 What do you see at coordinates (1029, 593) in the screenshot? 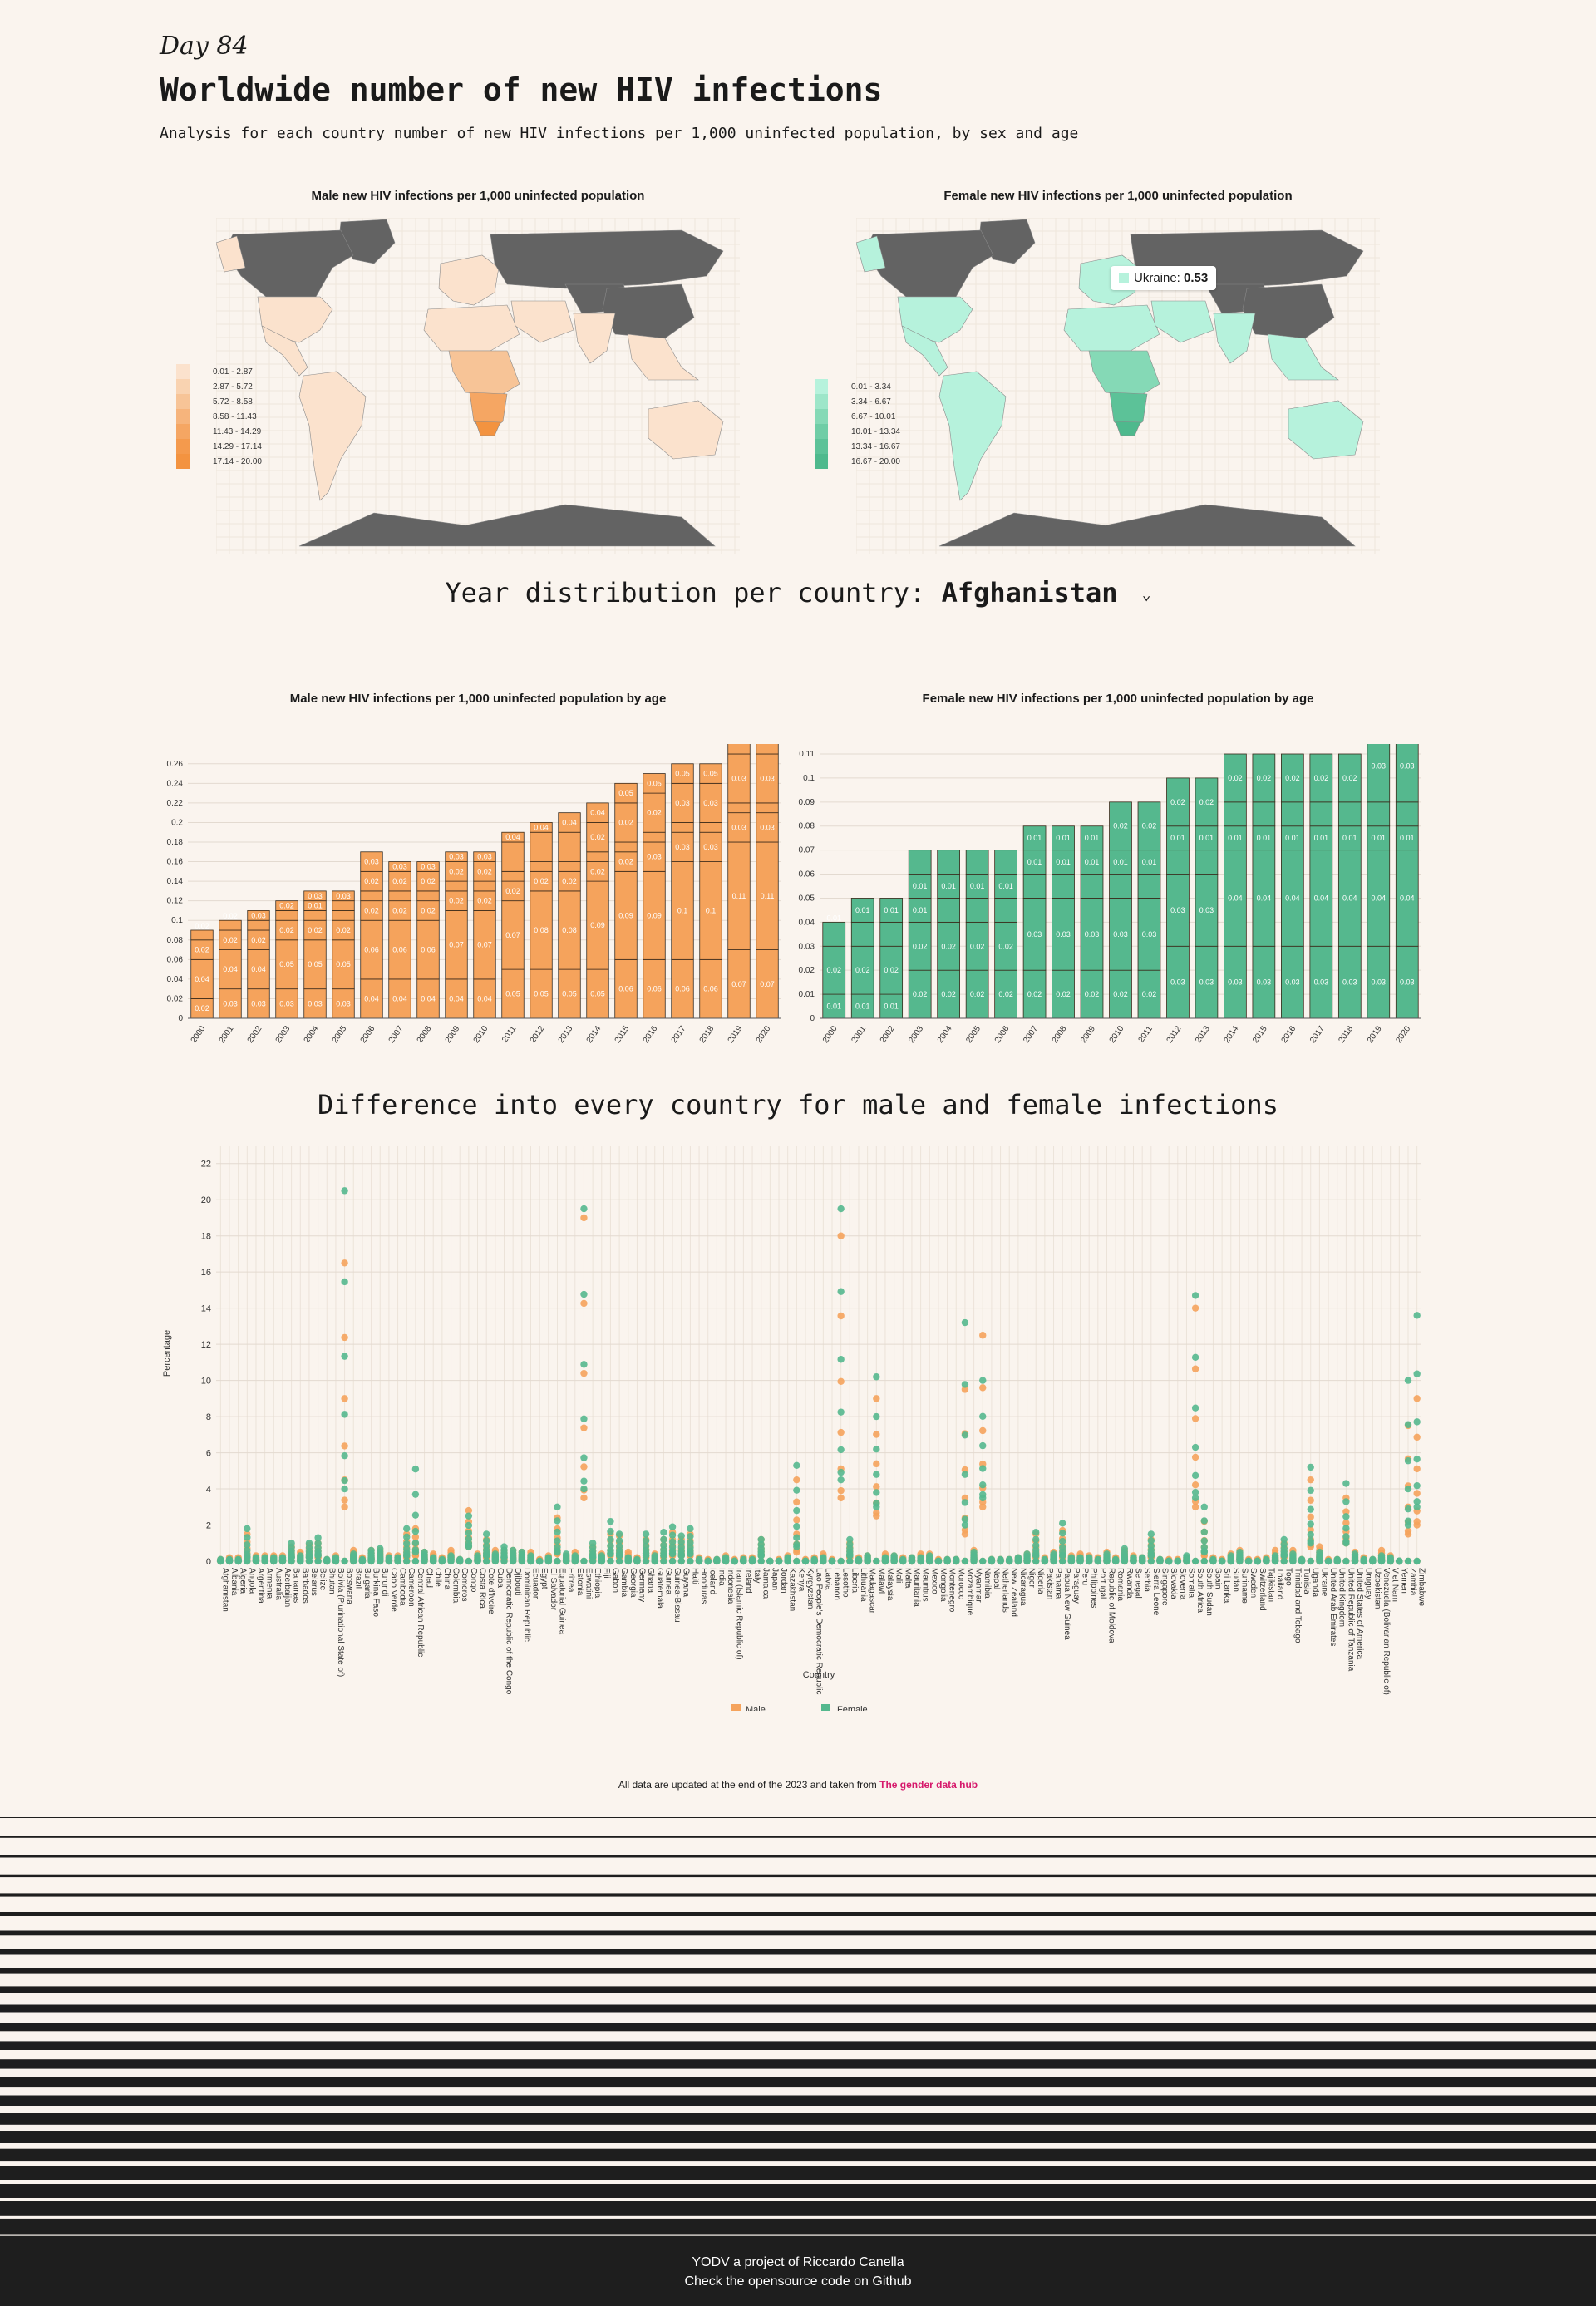
I see `selector-country: Afghanistan` at bounding box center [1029, 593].